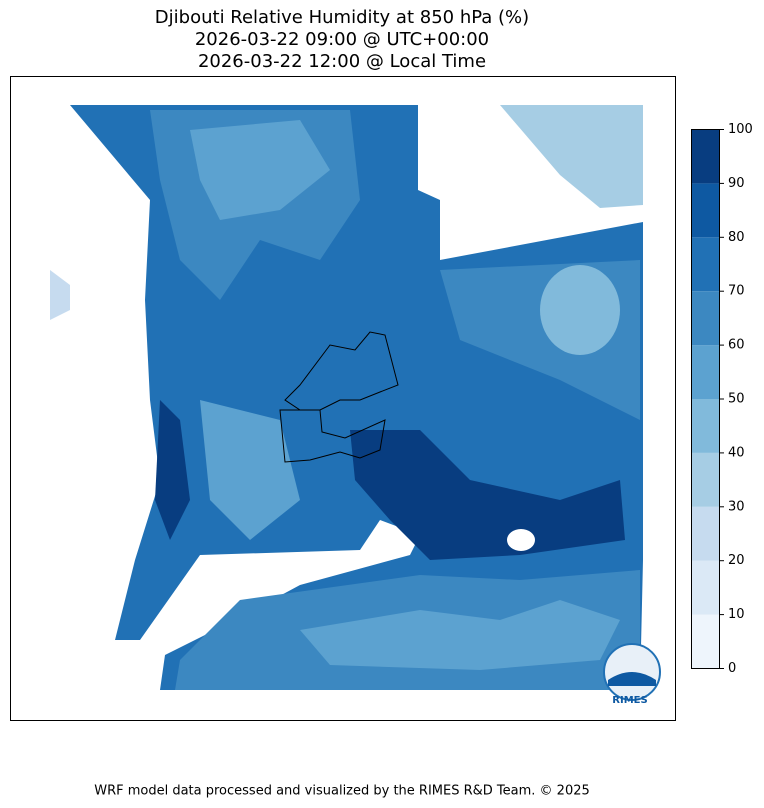 The width and height of the screenshot is (764, 808). What do you see at coordinates (736, 506) in the screenshot?
I see `colorbar-tick-label: 30` at bounding box center [736, 506].